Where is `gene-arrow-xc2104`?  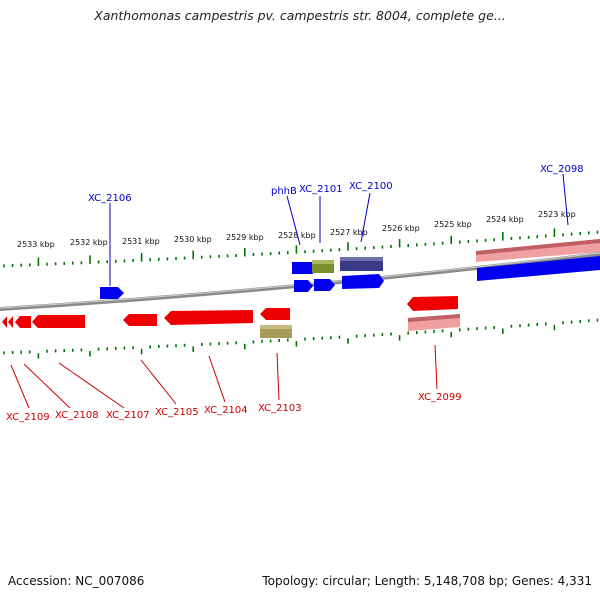 gene-arrow-xc2104 is located at coordinates (208, 317).